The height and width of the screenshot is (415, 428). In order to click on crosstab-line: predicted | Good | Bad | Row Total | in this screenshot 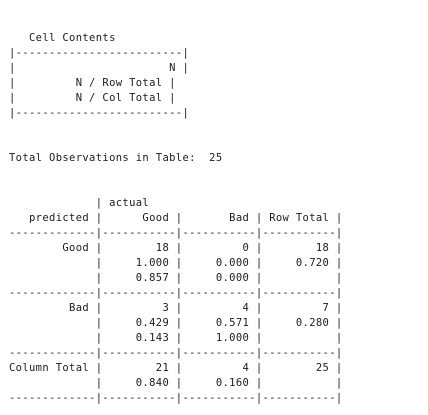, I will do `click(176, 218)`.